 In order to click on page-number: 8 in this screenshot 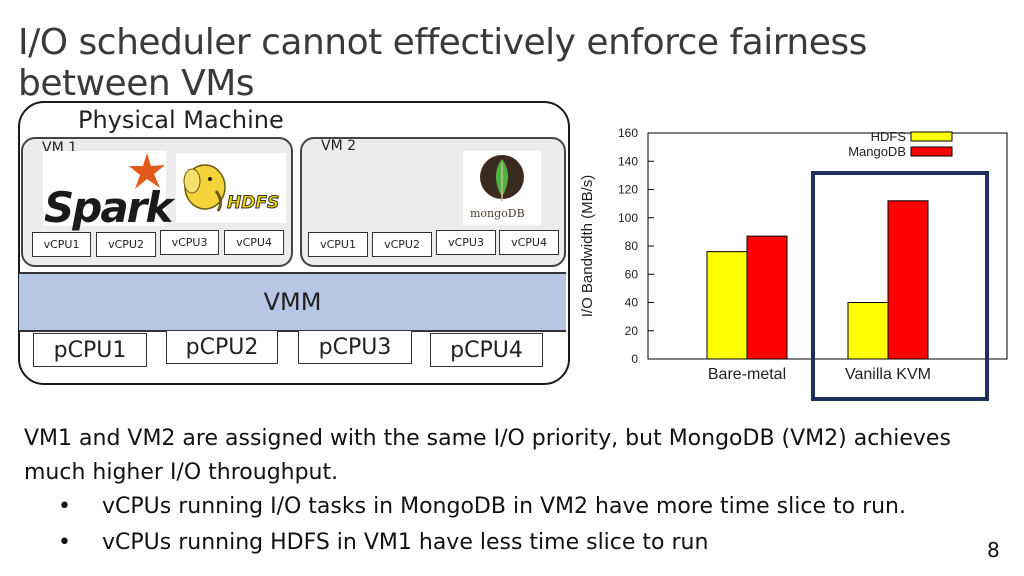, I will do `click(993, 550)`.